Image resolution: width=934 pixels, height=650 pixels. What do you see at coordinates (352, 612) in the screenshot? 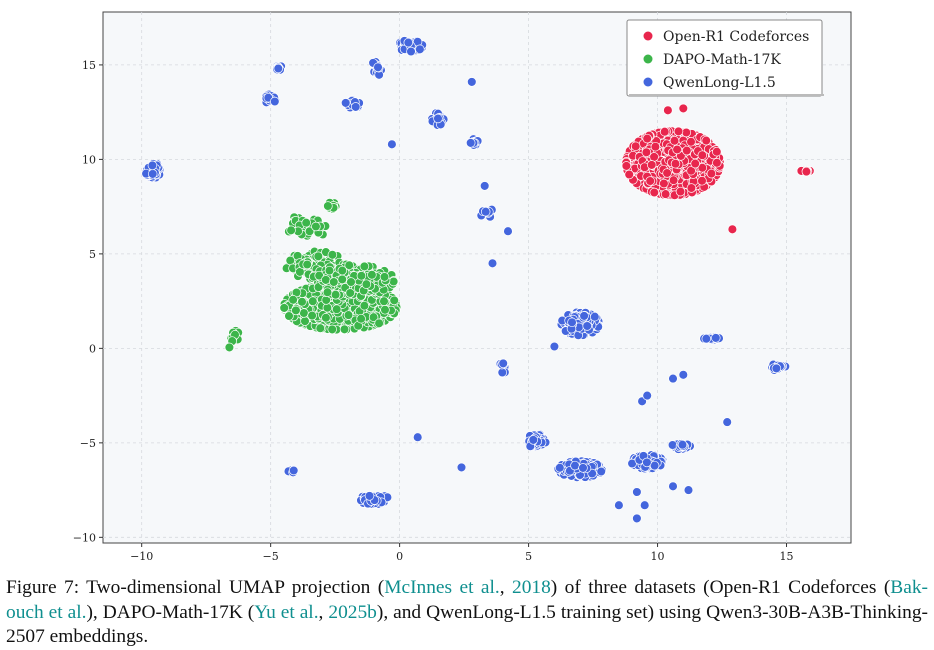
I see `citation-yu-year: 2025b` at bounding box center [352, 612].